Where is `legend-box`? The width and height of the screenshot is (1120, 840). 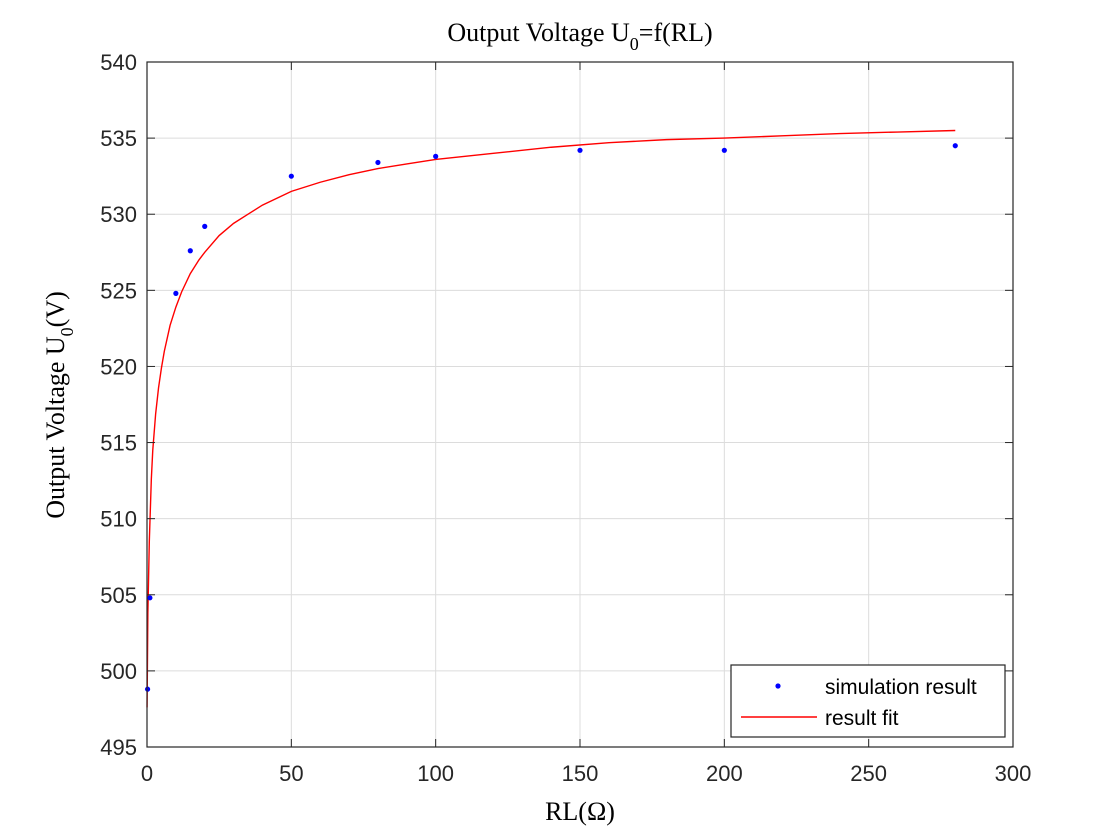 legend-box is located at coordinates (868, 701).